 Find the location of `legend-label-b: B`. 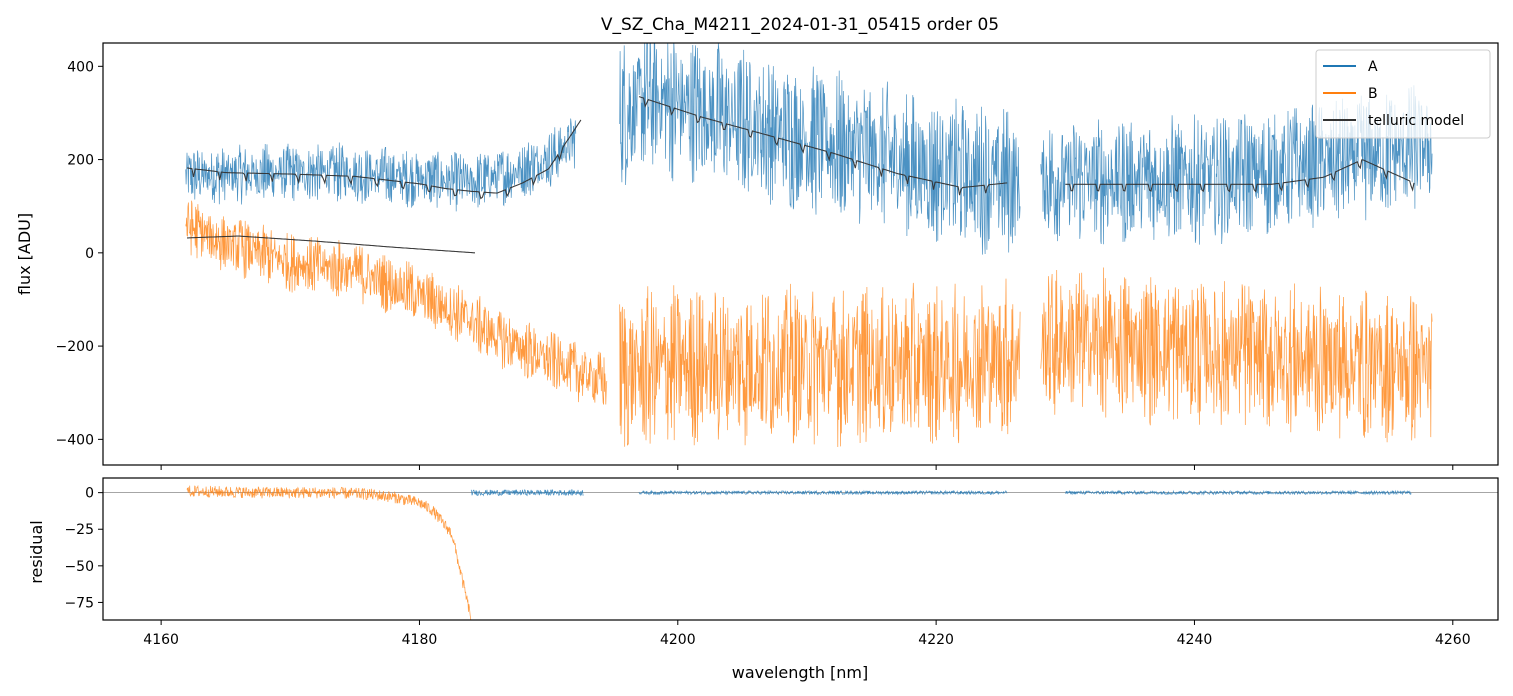

legend-label-b: B is located at coordinates (1373, 94).